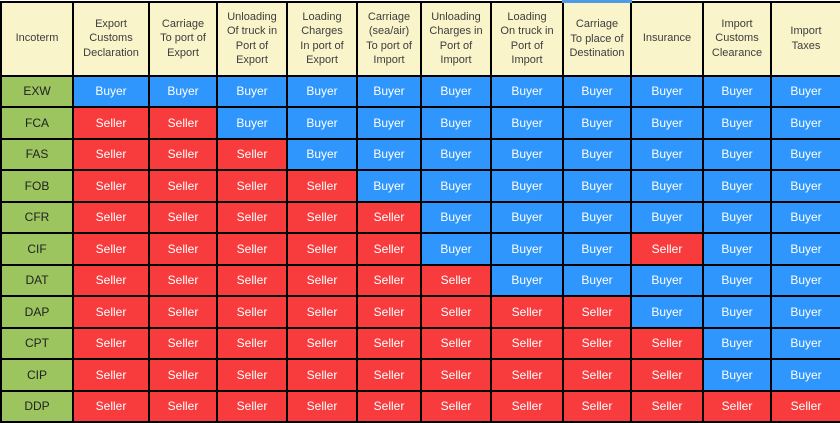 Image resolution: width=840 pixels, height=423 pixels. I want to click on column-header: Loading On truck in Port of Import, so click(527, 38).